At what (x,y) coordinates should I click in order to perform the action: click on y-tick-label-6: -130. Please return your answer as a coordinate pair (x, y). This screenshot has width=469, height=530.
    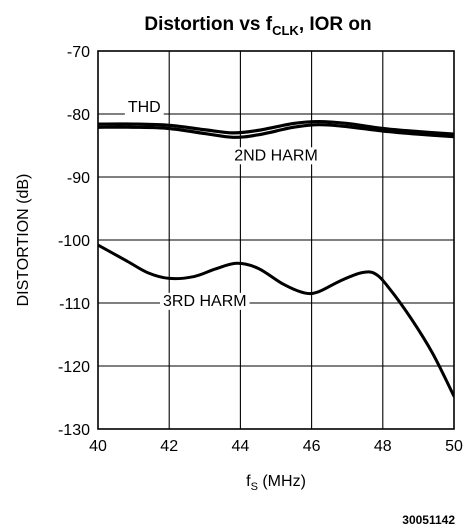
    Looking at the image, I should click on (74, 430).